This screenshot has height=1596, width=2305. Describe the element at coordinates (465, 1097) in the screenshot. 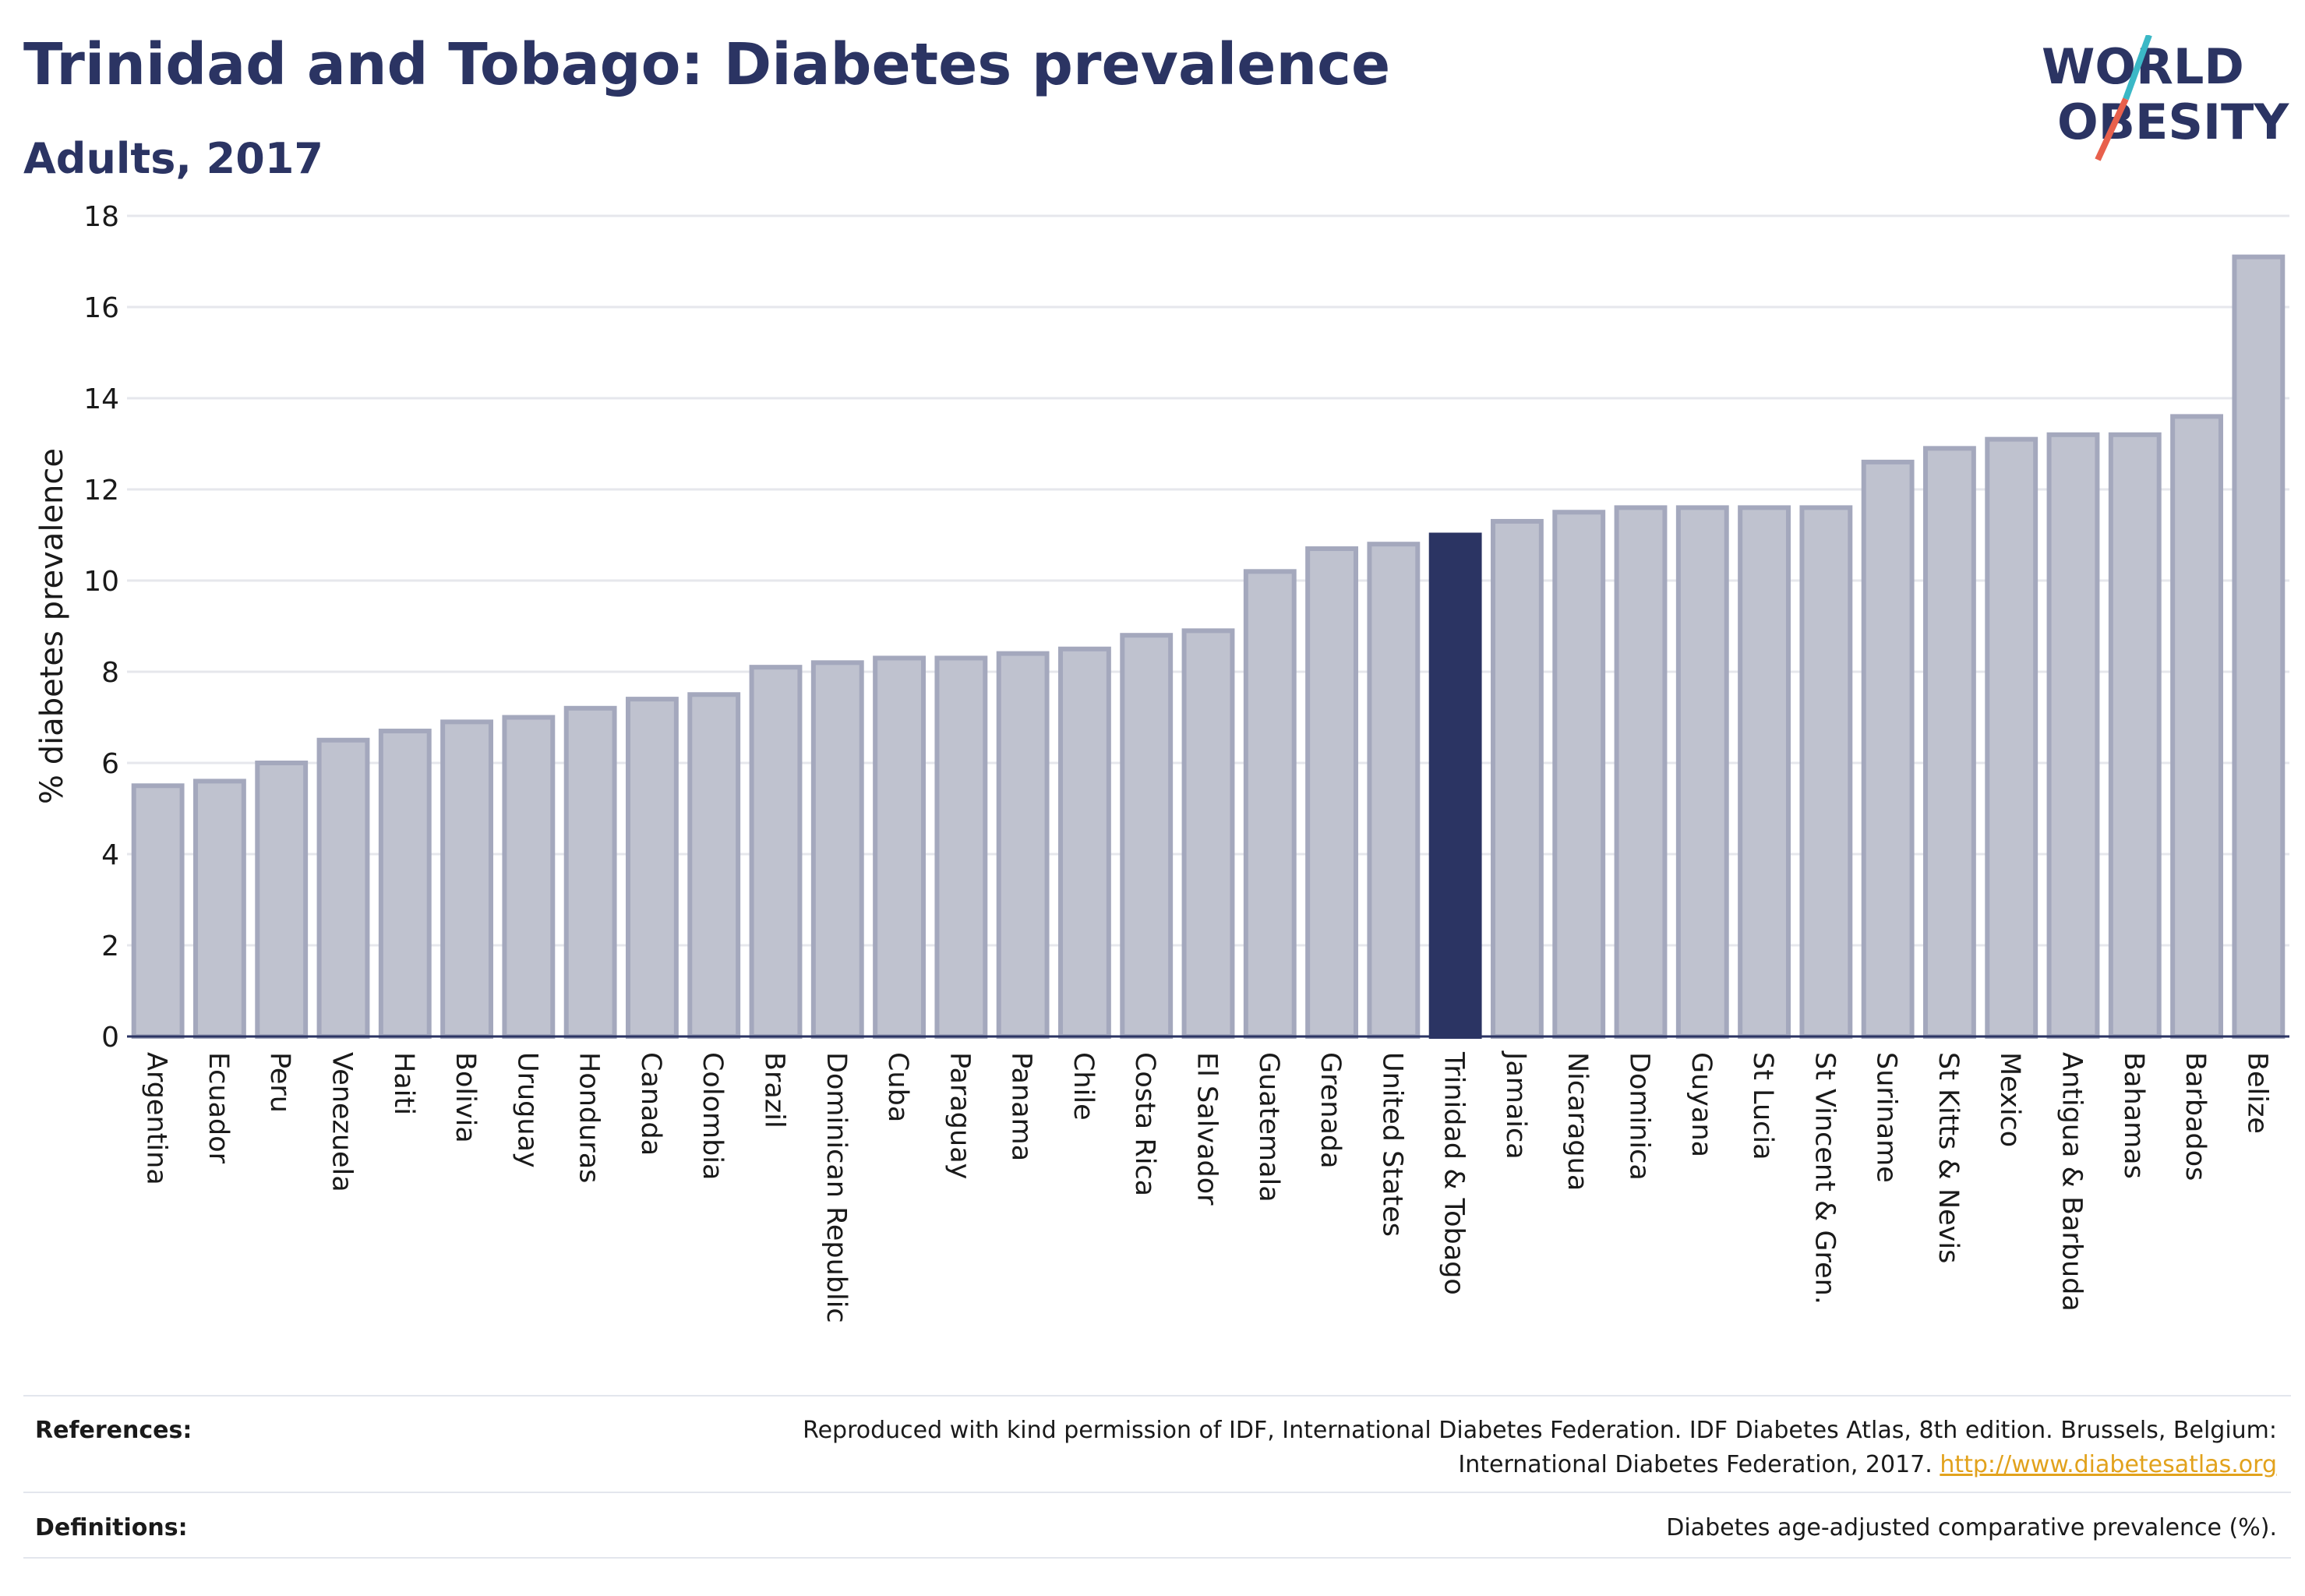

I see `x-tick-label: Bolivia` at that location.